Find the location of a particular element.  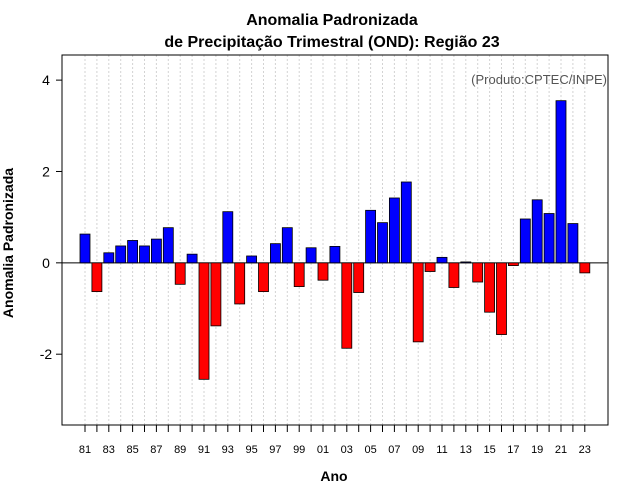

x-tick-label: 01 is located at coordinates (323, 450).